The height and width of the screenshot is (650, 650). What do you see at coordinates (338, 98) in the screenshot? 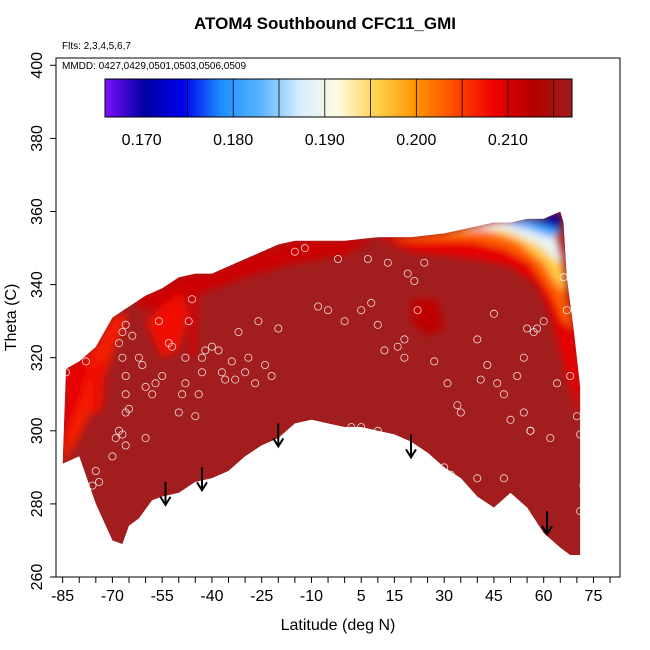
I see `colorbar-frame` at bounding box center [338, 98].